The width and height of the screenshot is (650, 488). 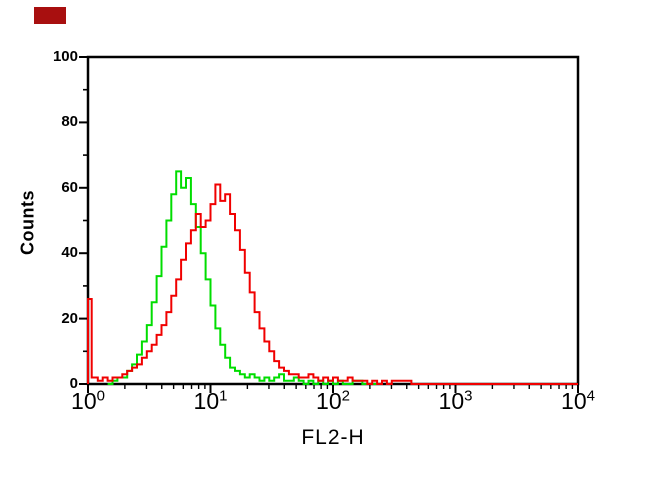 I want to click on corner-marker, so click(x=50, y=15).